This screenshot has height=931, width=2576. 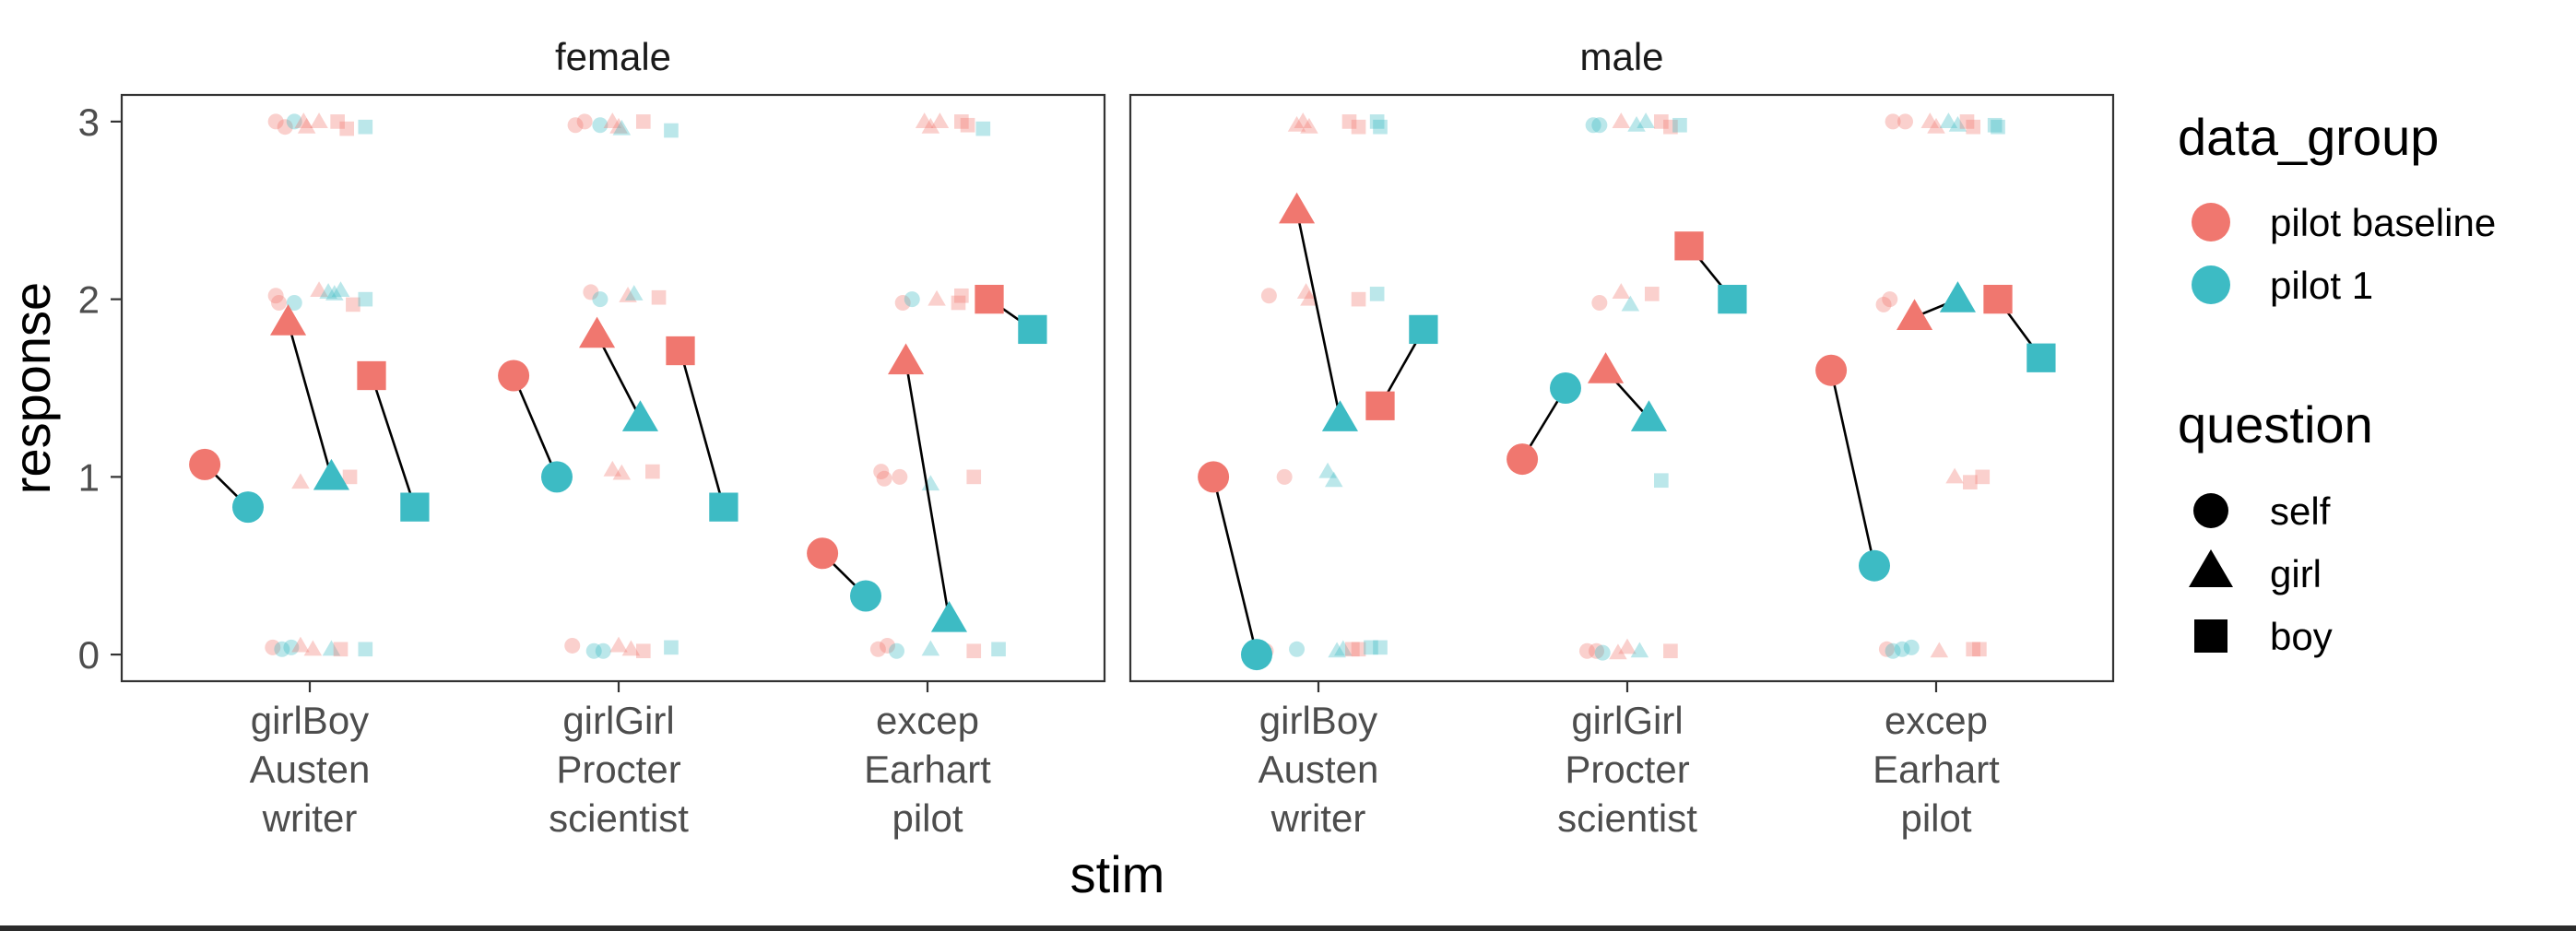 I want to click on legend-label-girl: girl, so click(x=2296, y=573).